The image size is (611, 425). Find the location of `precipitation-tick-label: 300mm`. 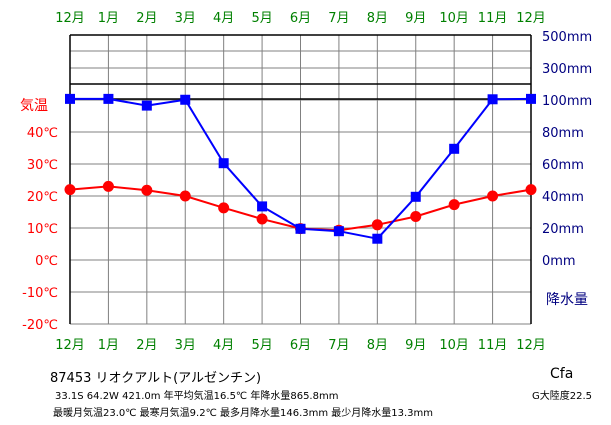

precipitation-tick-label: 300mm is located at coordinates (567, 69).